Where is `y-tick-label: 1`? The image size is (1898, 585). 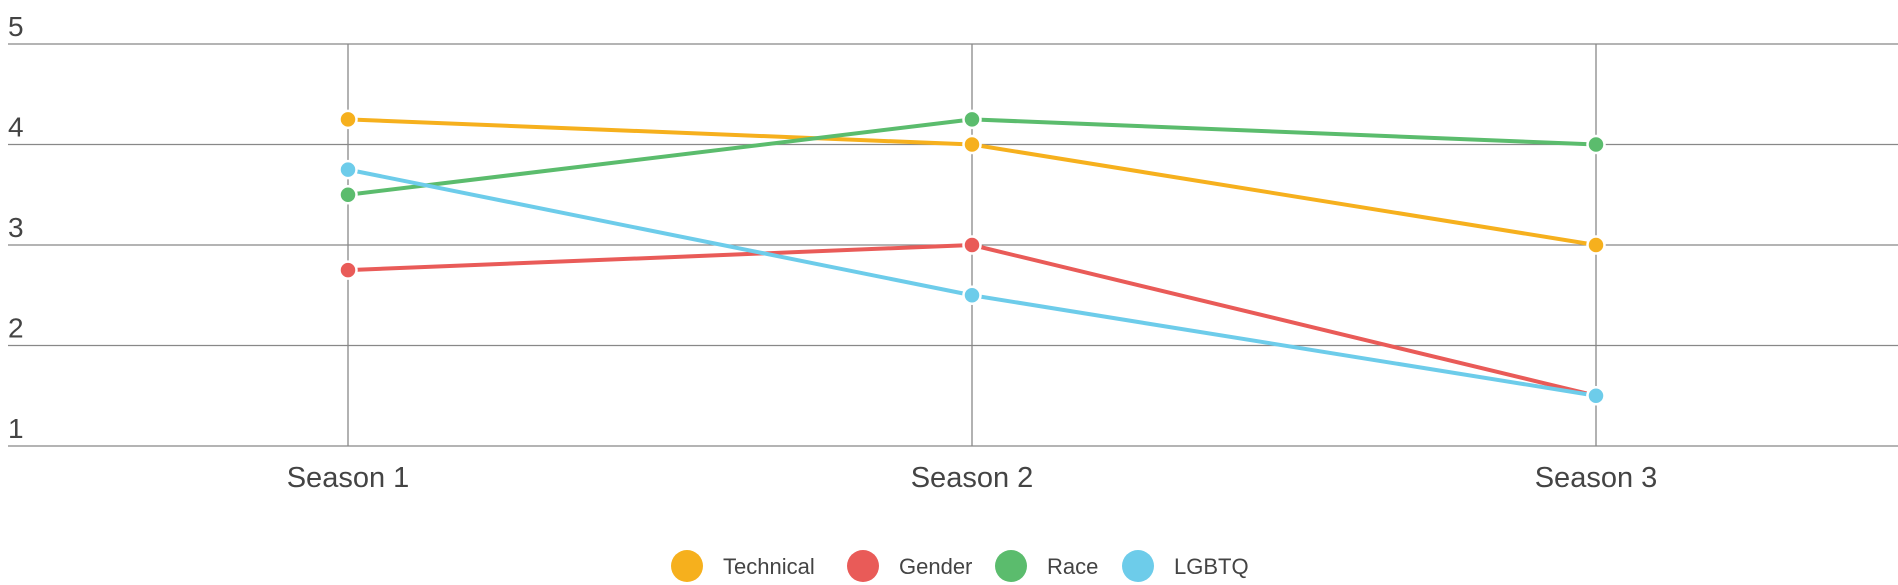 y-tick-label: 1 is located at coordinates (16, 428).